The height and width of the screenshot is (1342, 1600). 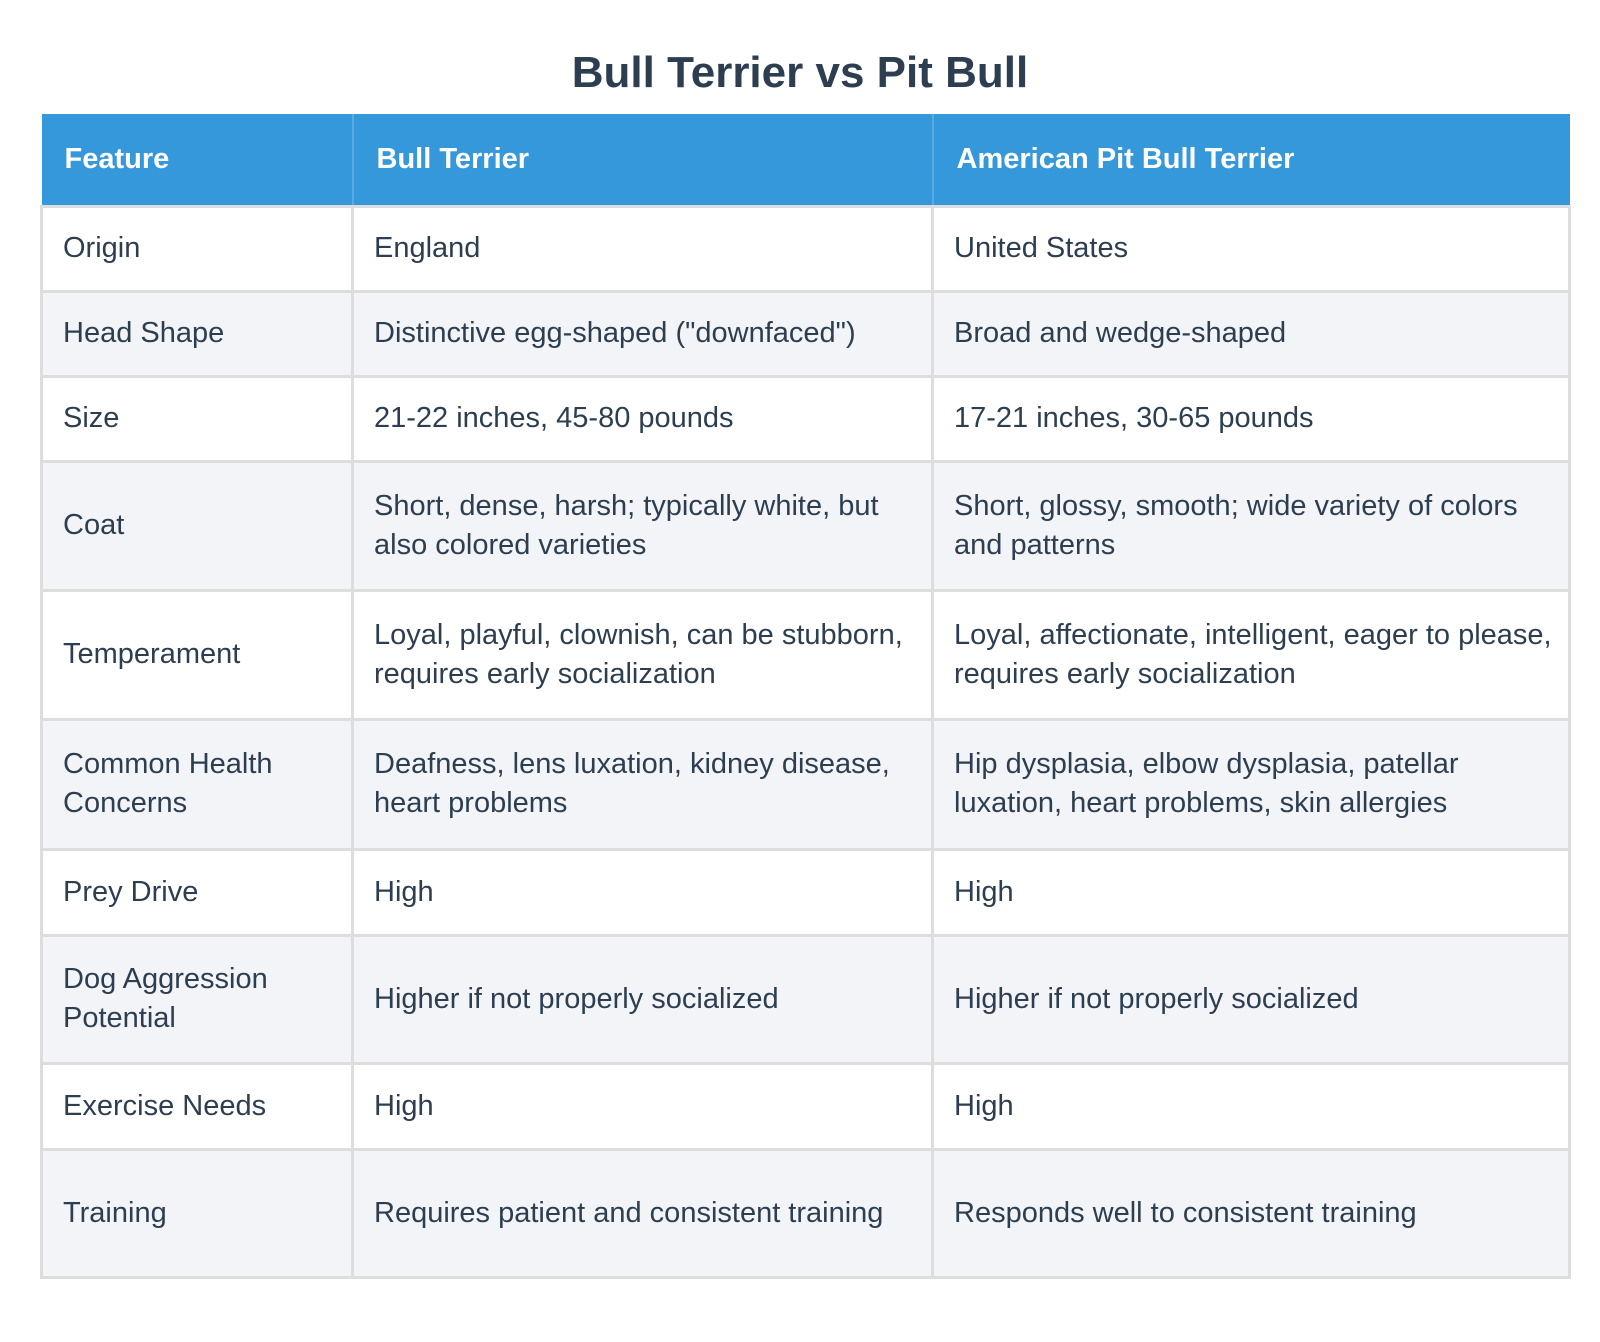 What do you see at coordinates (800, 72) in the screenshot?
I see `page-title: Bull Terrier vs Pit Bull` at bounding box center [800, 72].